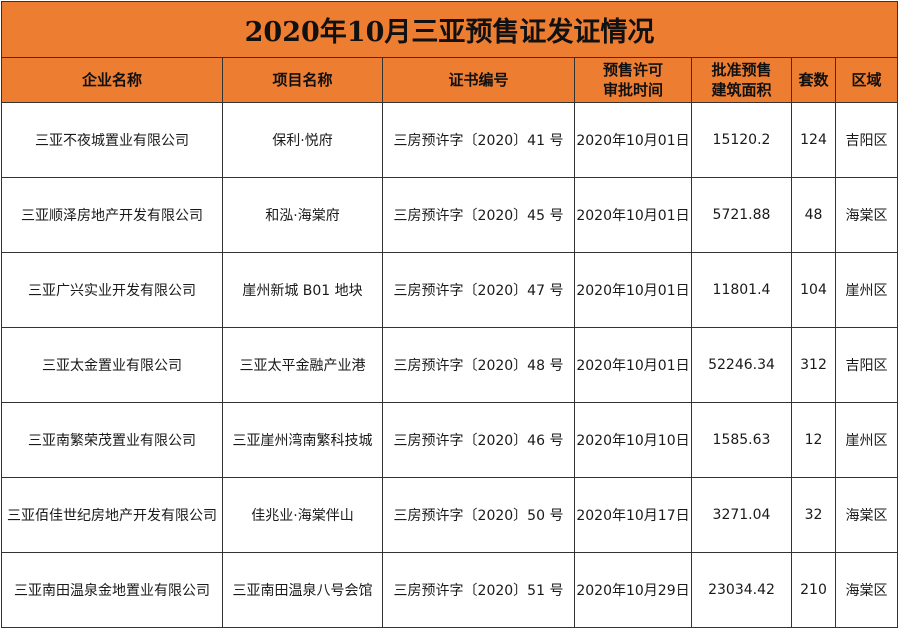 This screenshot has width=899, height=628. What do you see at coordinates (112, 80) in the screenshot?
I see `header-company: 企业名称` at bounding box center [112, 80].